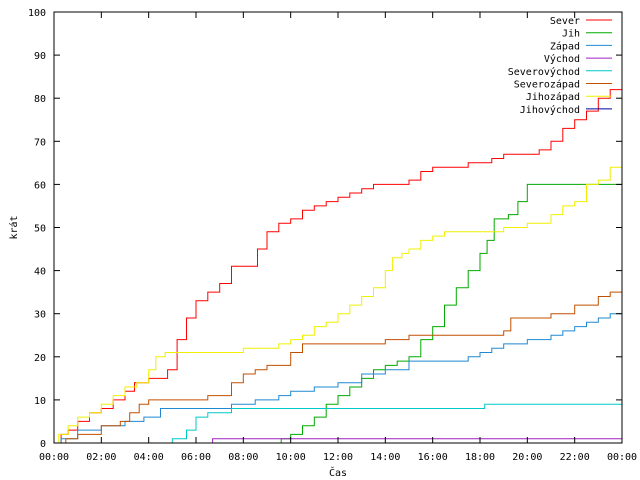 The height and width of the screenshot is (480, 640). Describe the element at coordinates (338, 457) in the screenshot. I see `x-tick-label: 12:00` at that location.